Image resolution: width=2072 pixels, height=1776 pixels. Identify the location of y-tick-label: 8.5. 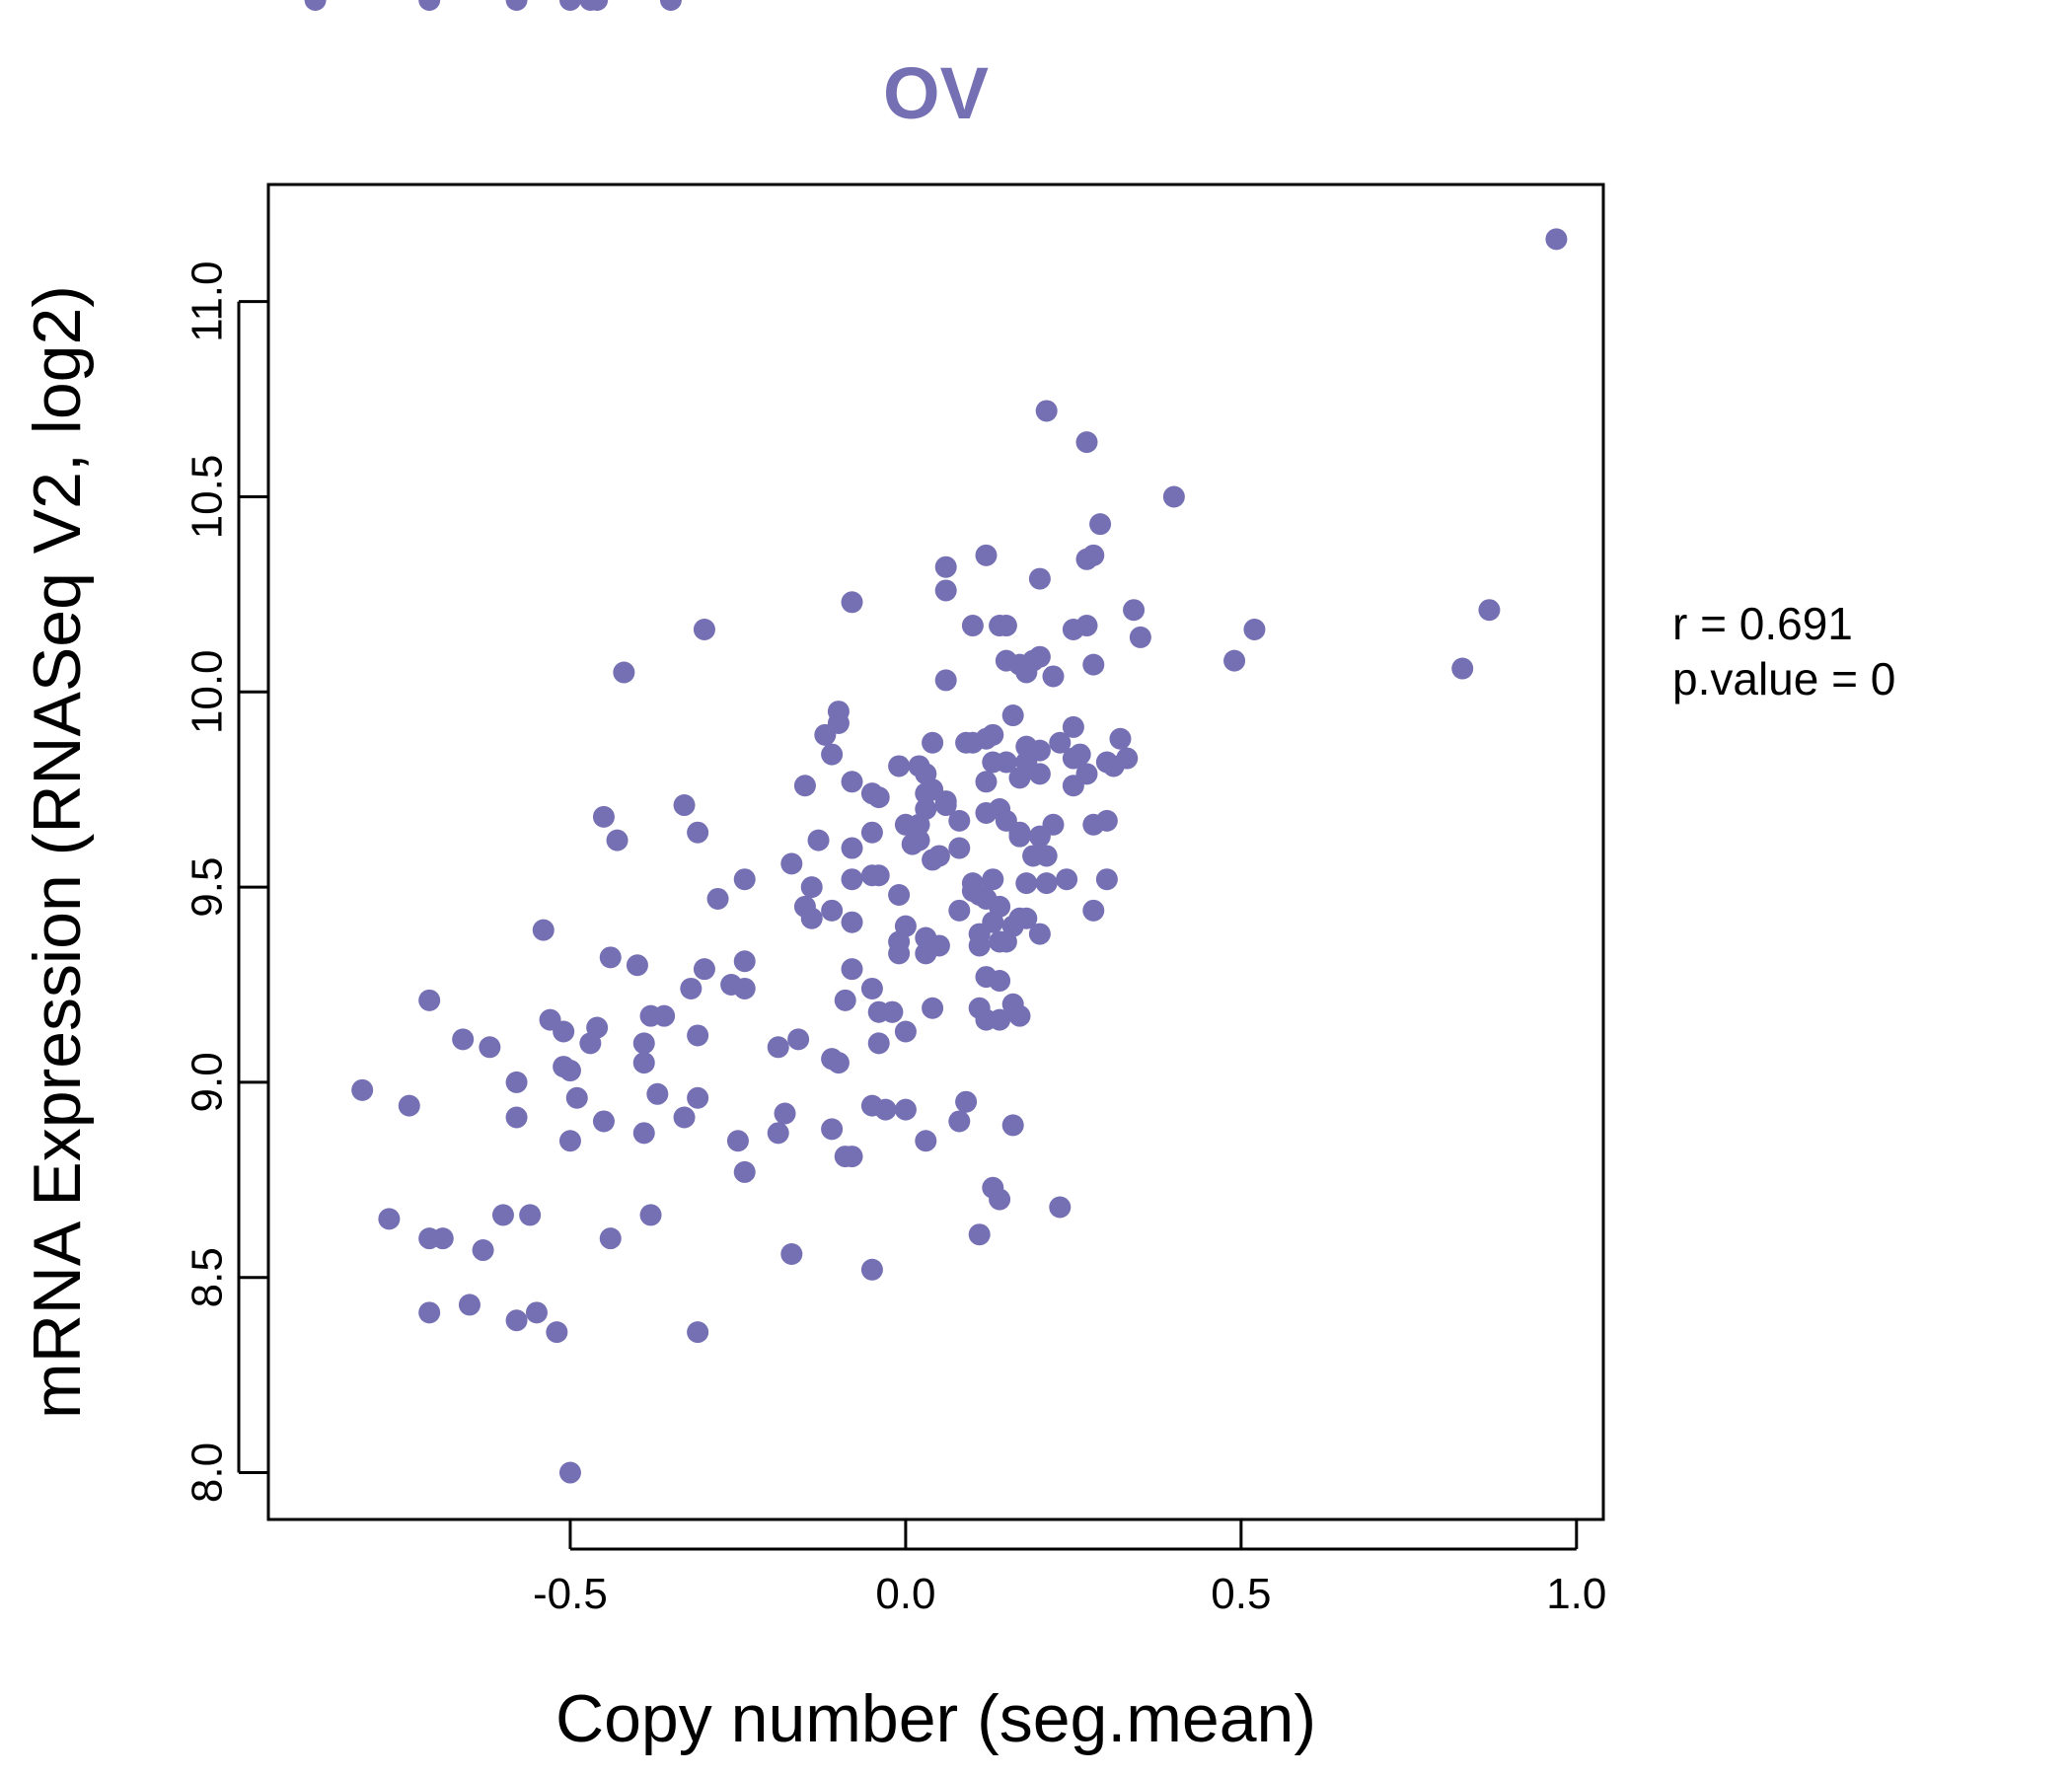
(208, 1277).